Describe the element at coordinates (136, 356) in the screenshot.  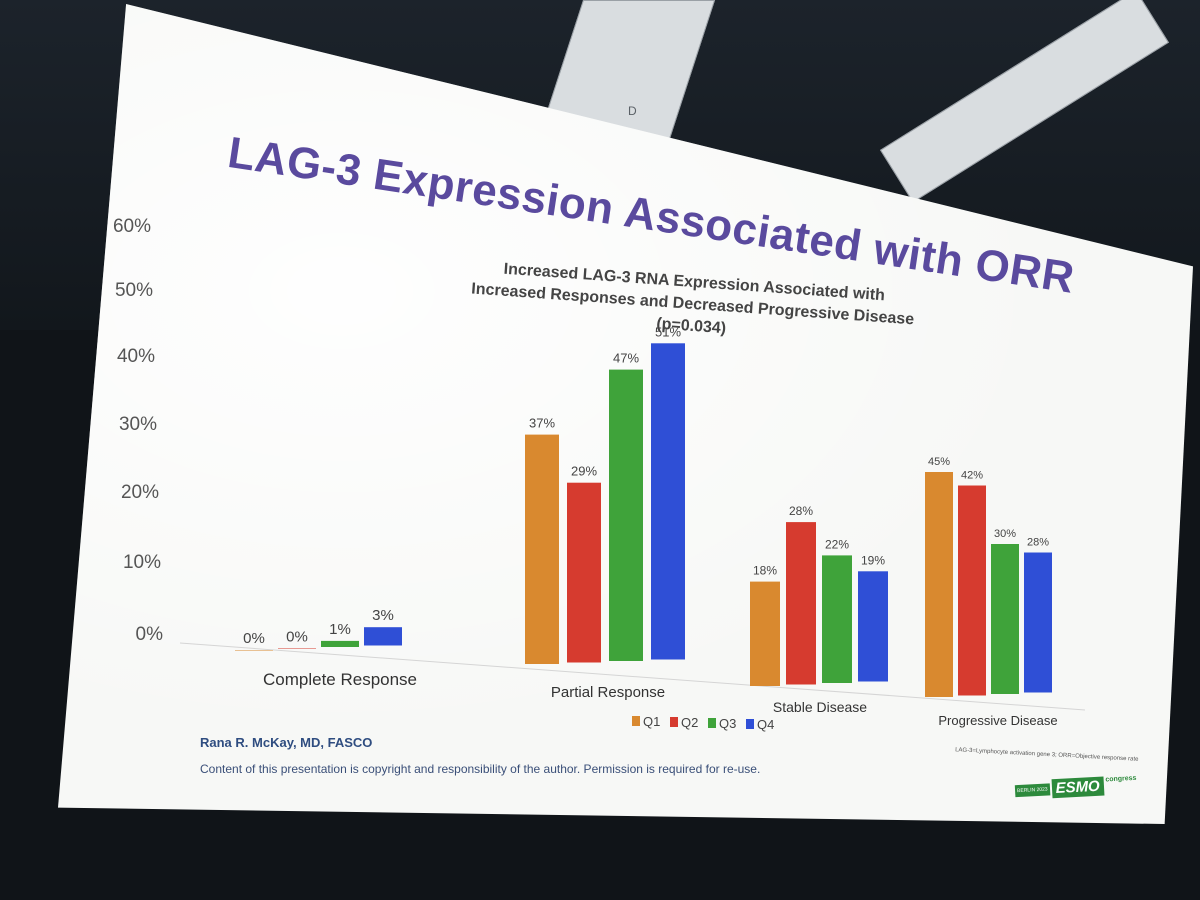
I see `y-tick-label: 40%` at that location.